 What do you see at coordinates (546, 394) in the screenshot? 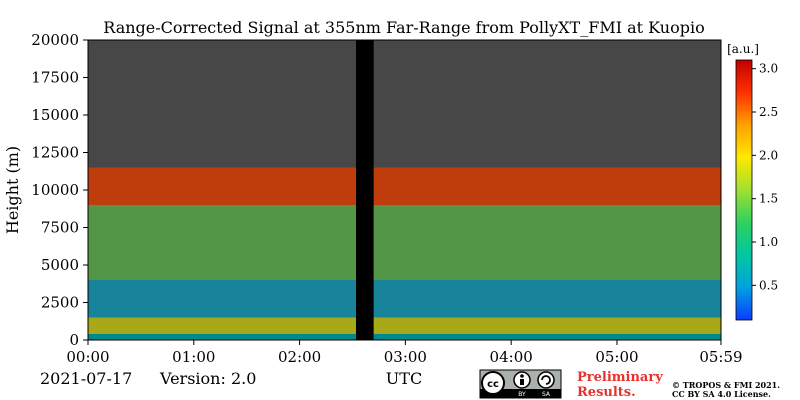
I see `badge-sa-text: SA` at bounding box center [546, 394].